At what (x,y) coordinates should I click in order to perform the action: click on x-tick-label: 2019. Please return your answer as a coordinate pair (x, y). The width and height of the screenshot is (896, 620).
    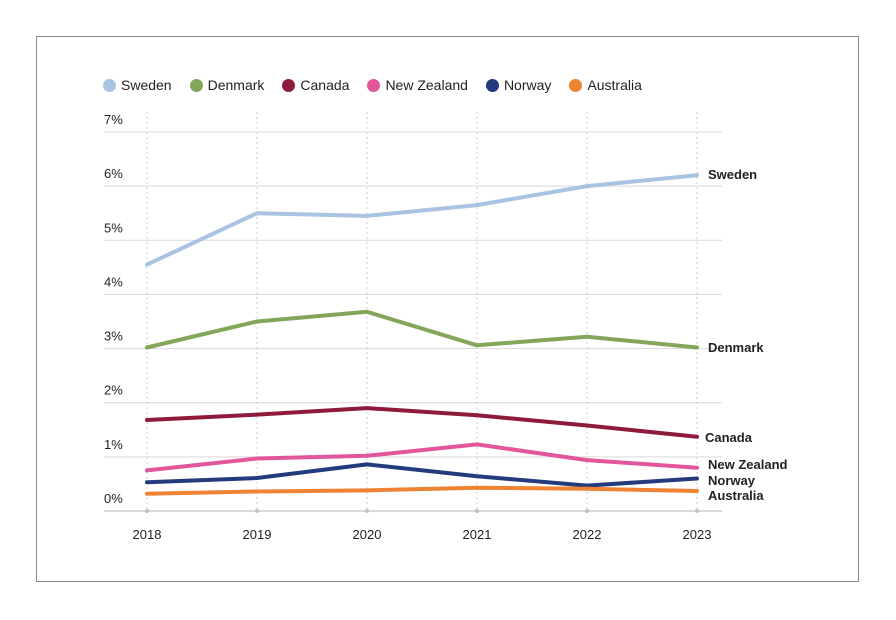
    Looking at the image, I should click on (257, 534).